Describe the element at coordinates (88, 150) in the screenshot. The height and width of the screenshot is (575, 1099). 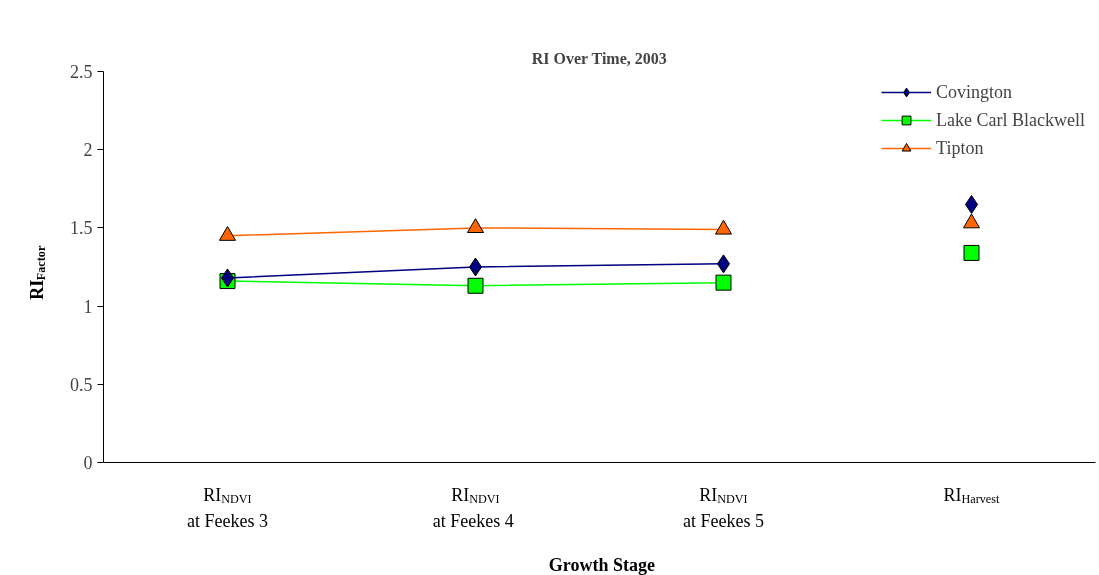
I see `y-tick-label: 2` at that location.